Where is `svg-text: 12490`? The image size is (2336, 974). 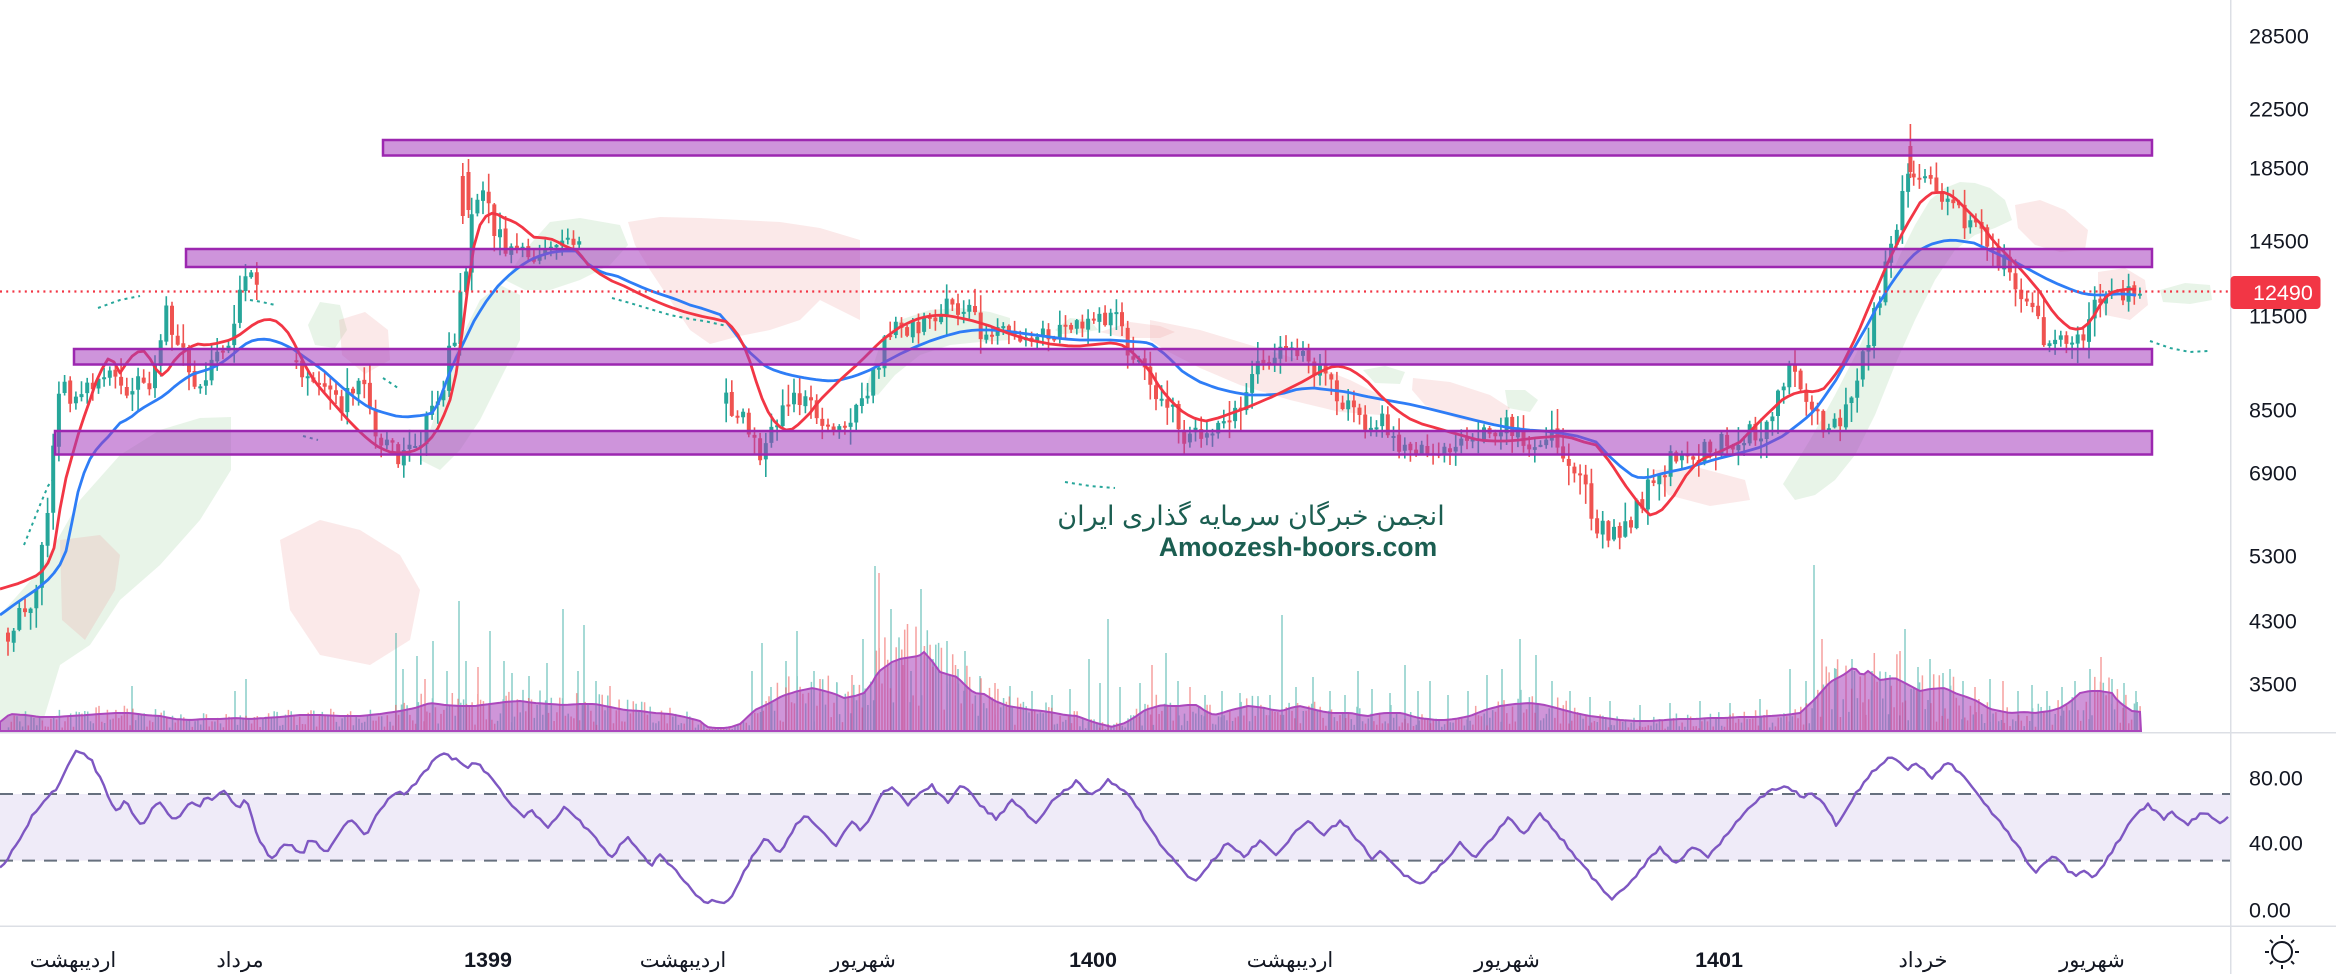
svg-text: 12490 is located at coordinates (2283, 293).